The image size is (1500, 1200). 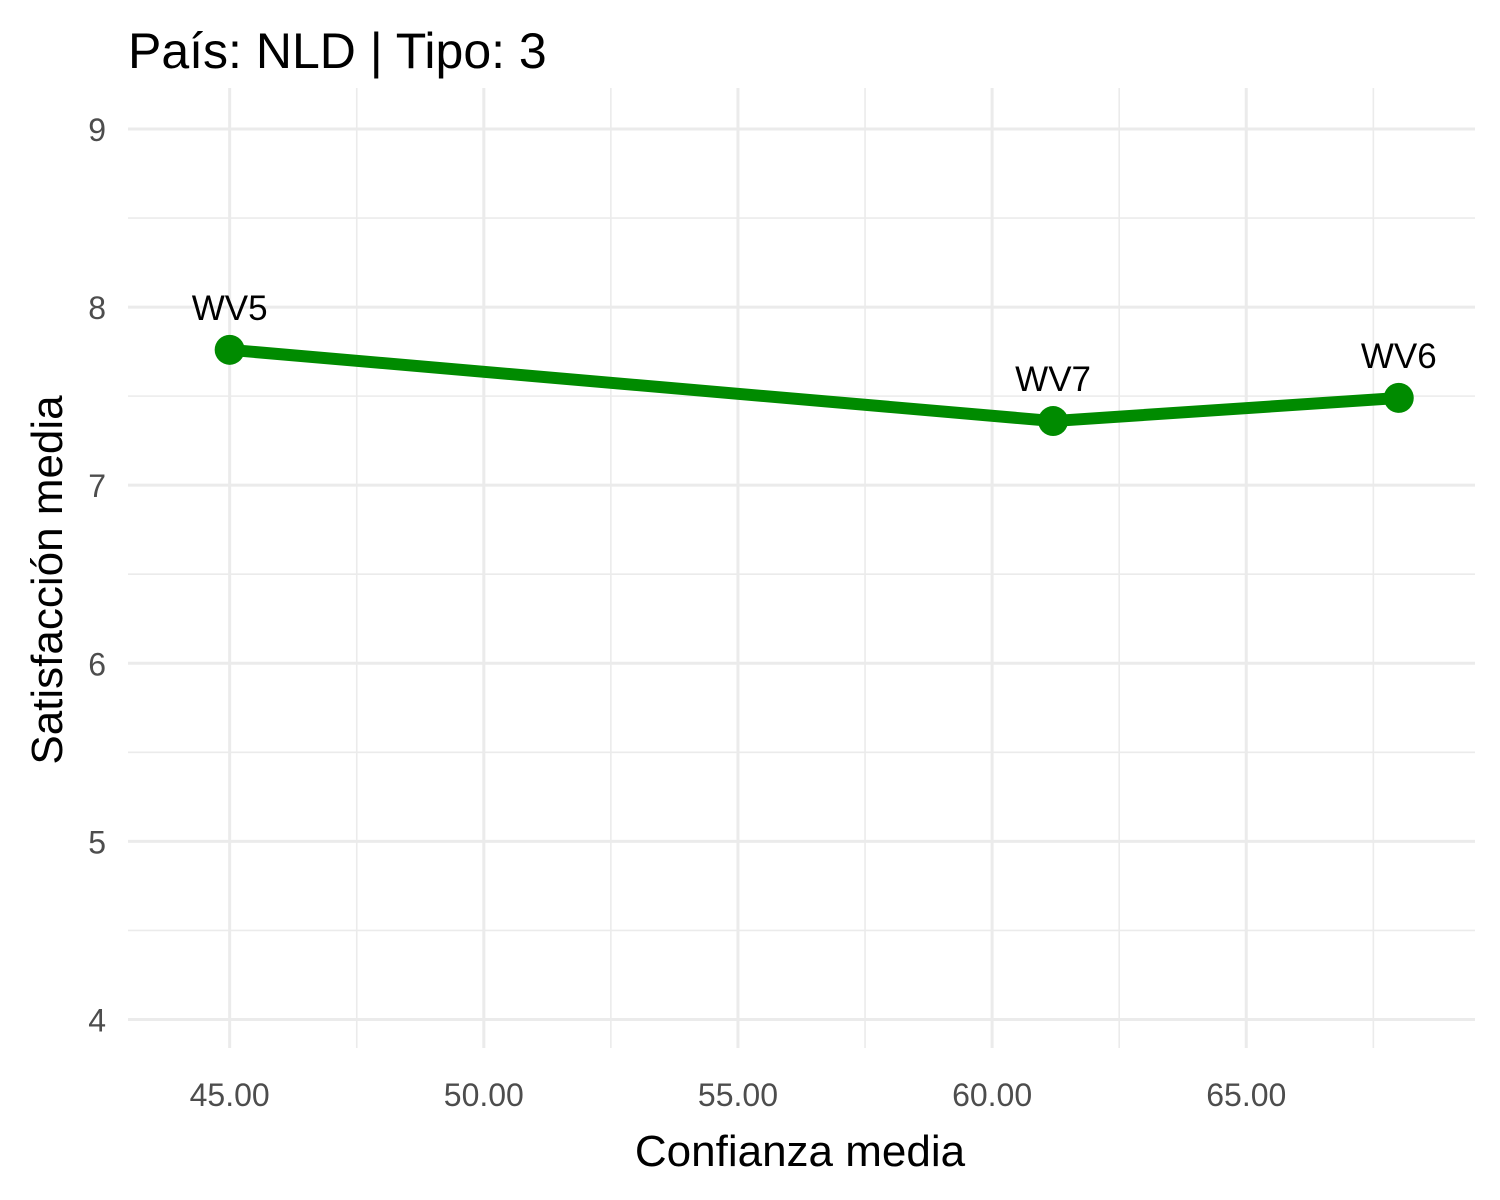 I want to click on y-tick-label: 8, so click(x=97, y=308).